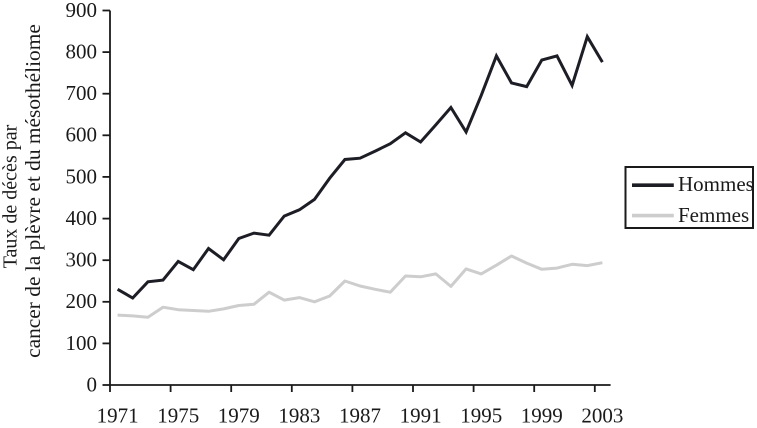 The height and width of the screenshot is (428, 757). What do you see at coordinates (11, 196) in the screenshot?
I see `svg-text: Taux de décès par` at bounding box center [11, 196].